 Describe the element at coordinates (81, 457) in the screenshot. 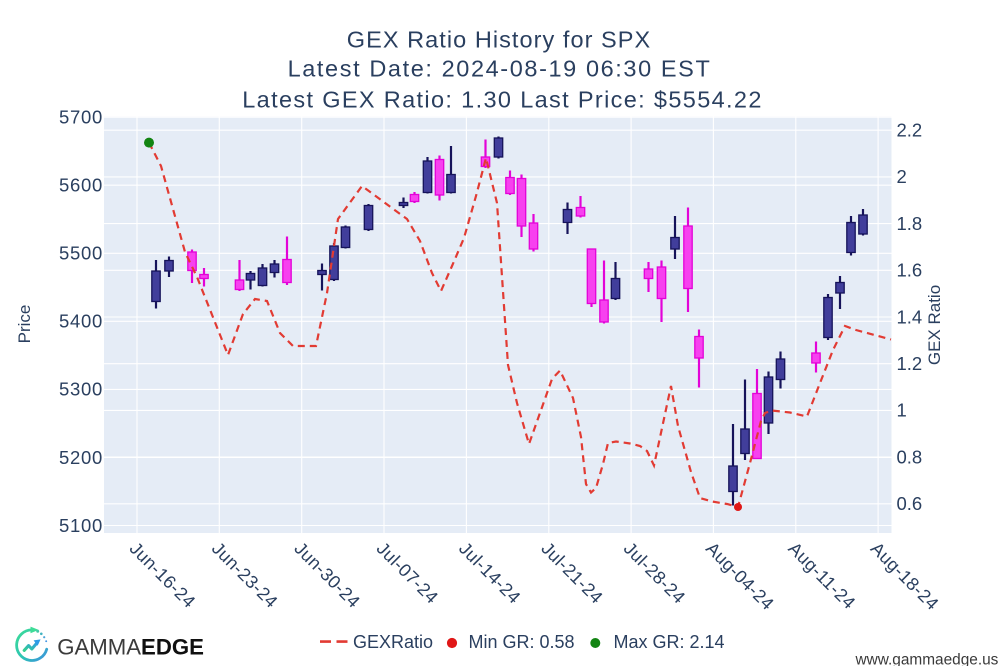

I see `svg-text: 5200` at that location.